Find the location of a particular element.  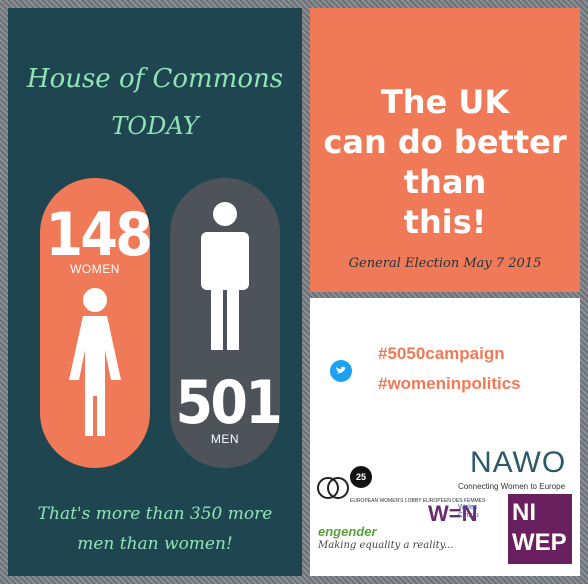

wen-wales: Wales is located at coordinates (468, 507).